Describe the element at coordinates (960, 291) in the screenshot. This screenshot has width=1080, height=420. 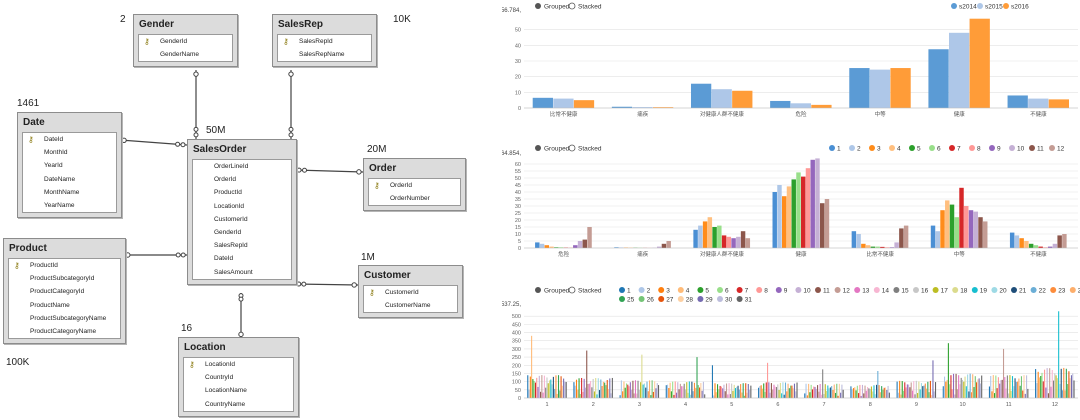
I see `legend-item: 18` at that location.